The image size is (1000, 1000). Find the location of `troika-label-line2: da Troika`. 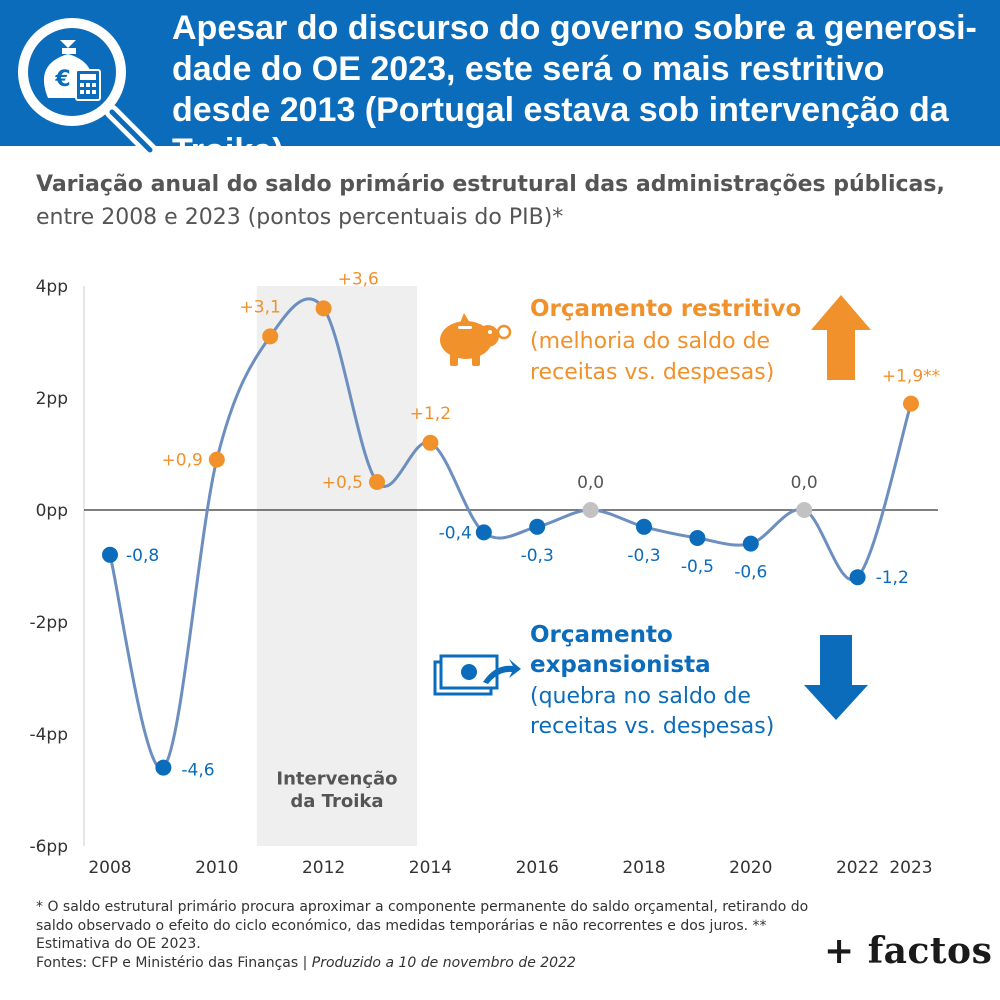

troika-label-line2: da Troika is located at coordinates (336, 801).